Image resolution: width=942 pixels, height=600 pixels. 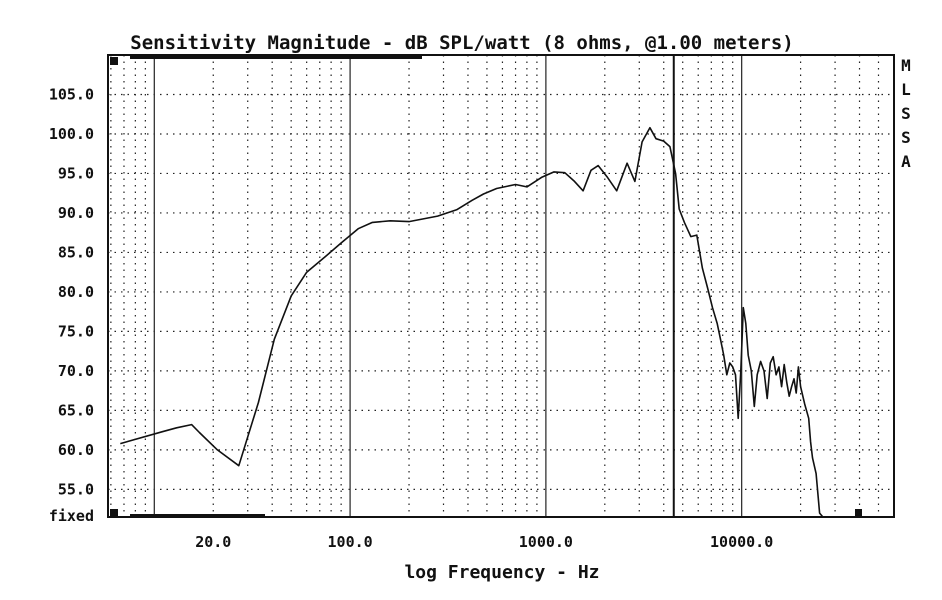 What do you see at coordinates (741, 542) in the screenshot?
I see `x-tick-label: 10000.0` at bounding box center [741, 542].